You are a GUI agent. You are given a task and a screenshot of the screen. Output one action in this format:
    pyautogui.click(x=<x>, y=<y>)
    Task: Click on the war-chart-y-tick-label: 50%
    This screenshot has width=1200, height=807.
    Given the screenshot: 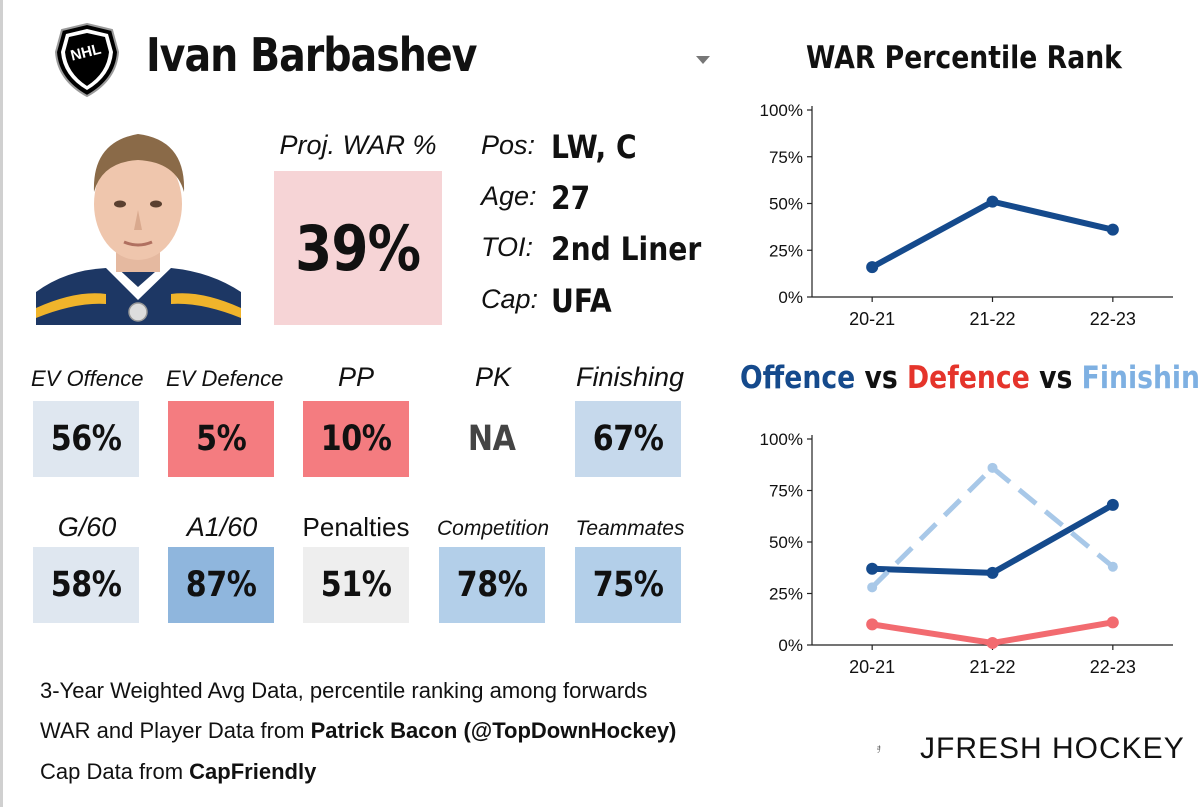 What is the action you would take?
    pyautogui.click(x=786, y=204)
    